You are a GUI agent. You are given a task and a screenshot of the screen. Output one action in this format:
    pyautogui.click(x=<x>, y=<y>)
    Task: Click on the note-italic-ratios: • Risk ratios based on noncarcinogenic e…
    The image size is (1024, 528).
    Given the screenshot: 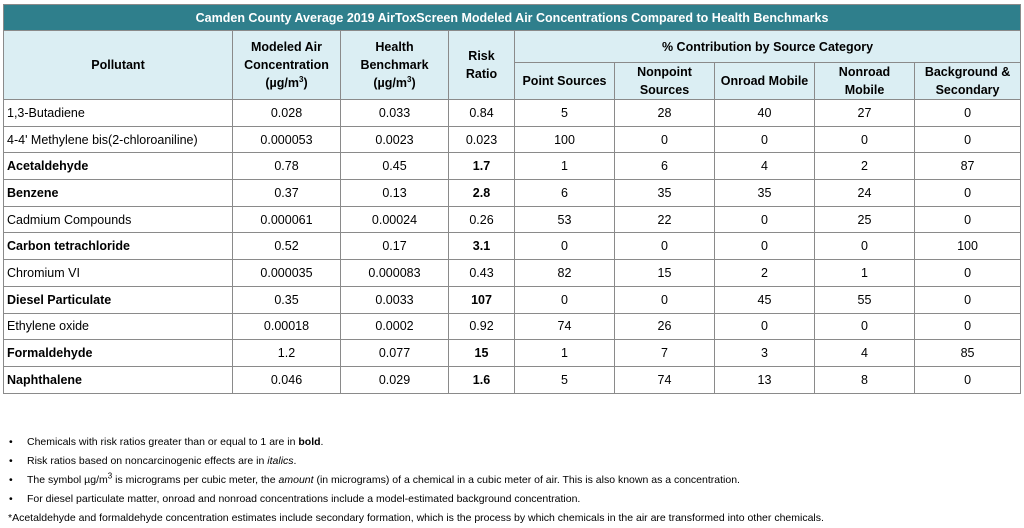 What is the action you would take?
    pyautogui.click(x=416, y=461)
    